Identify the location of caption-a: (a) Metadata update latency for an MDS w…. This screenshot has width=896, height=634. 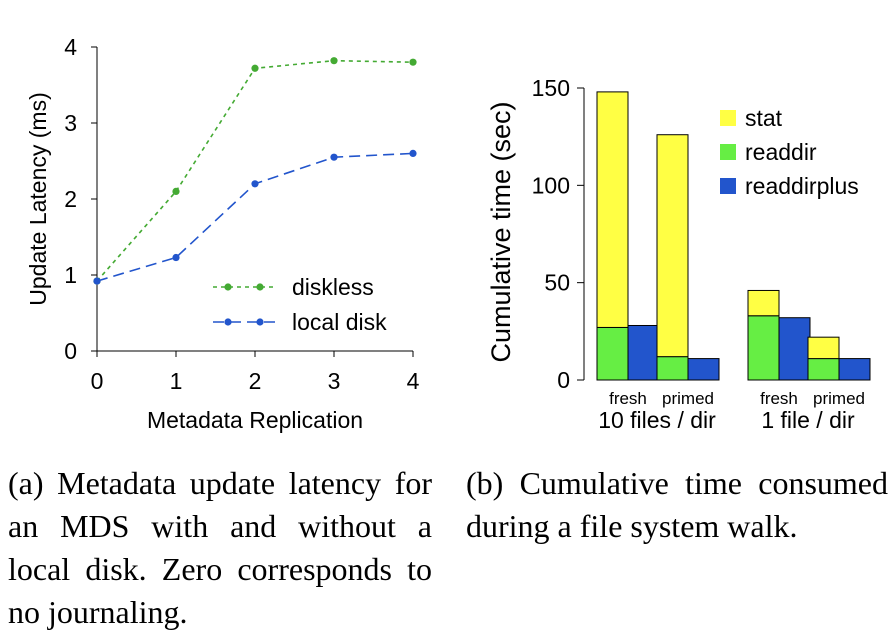
(220, 547).